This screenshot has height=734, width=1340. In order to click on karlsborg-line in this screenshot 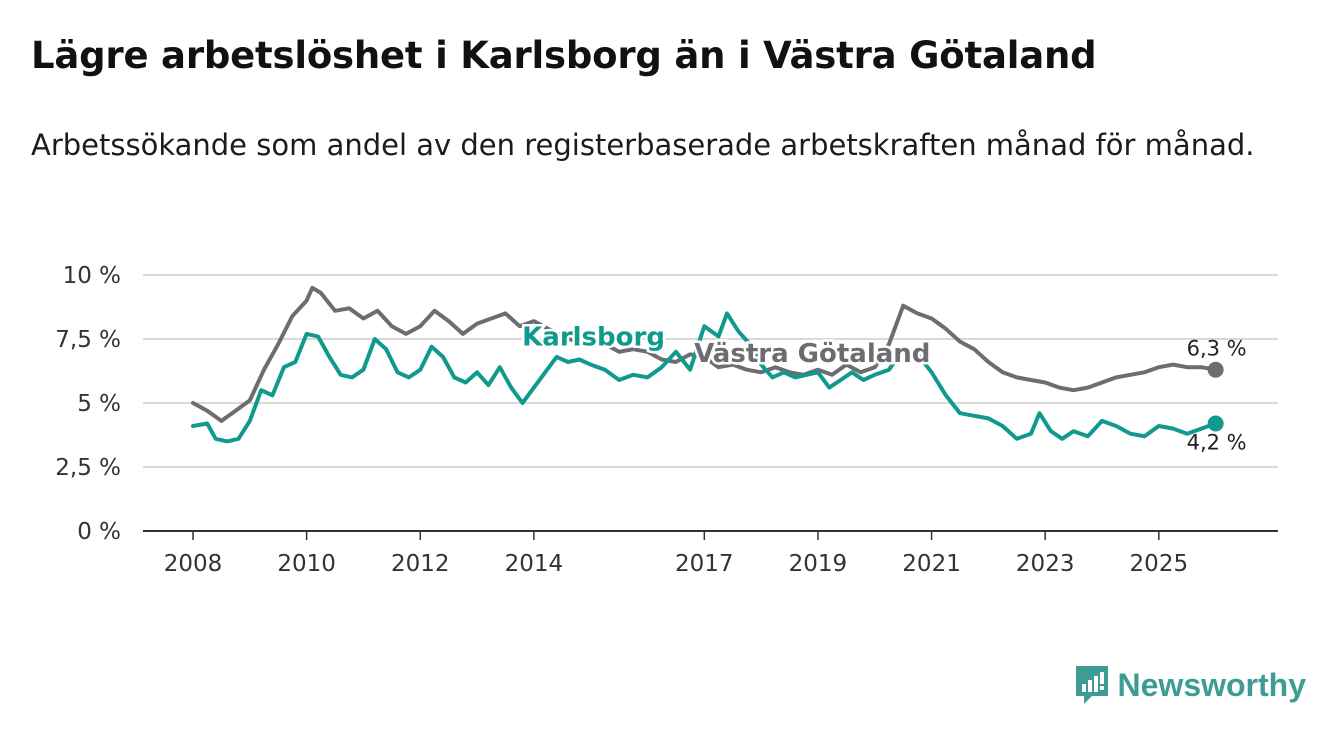, I will do `click(704, 377)`.